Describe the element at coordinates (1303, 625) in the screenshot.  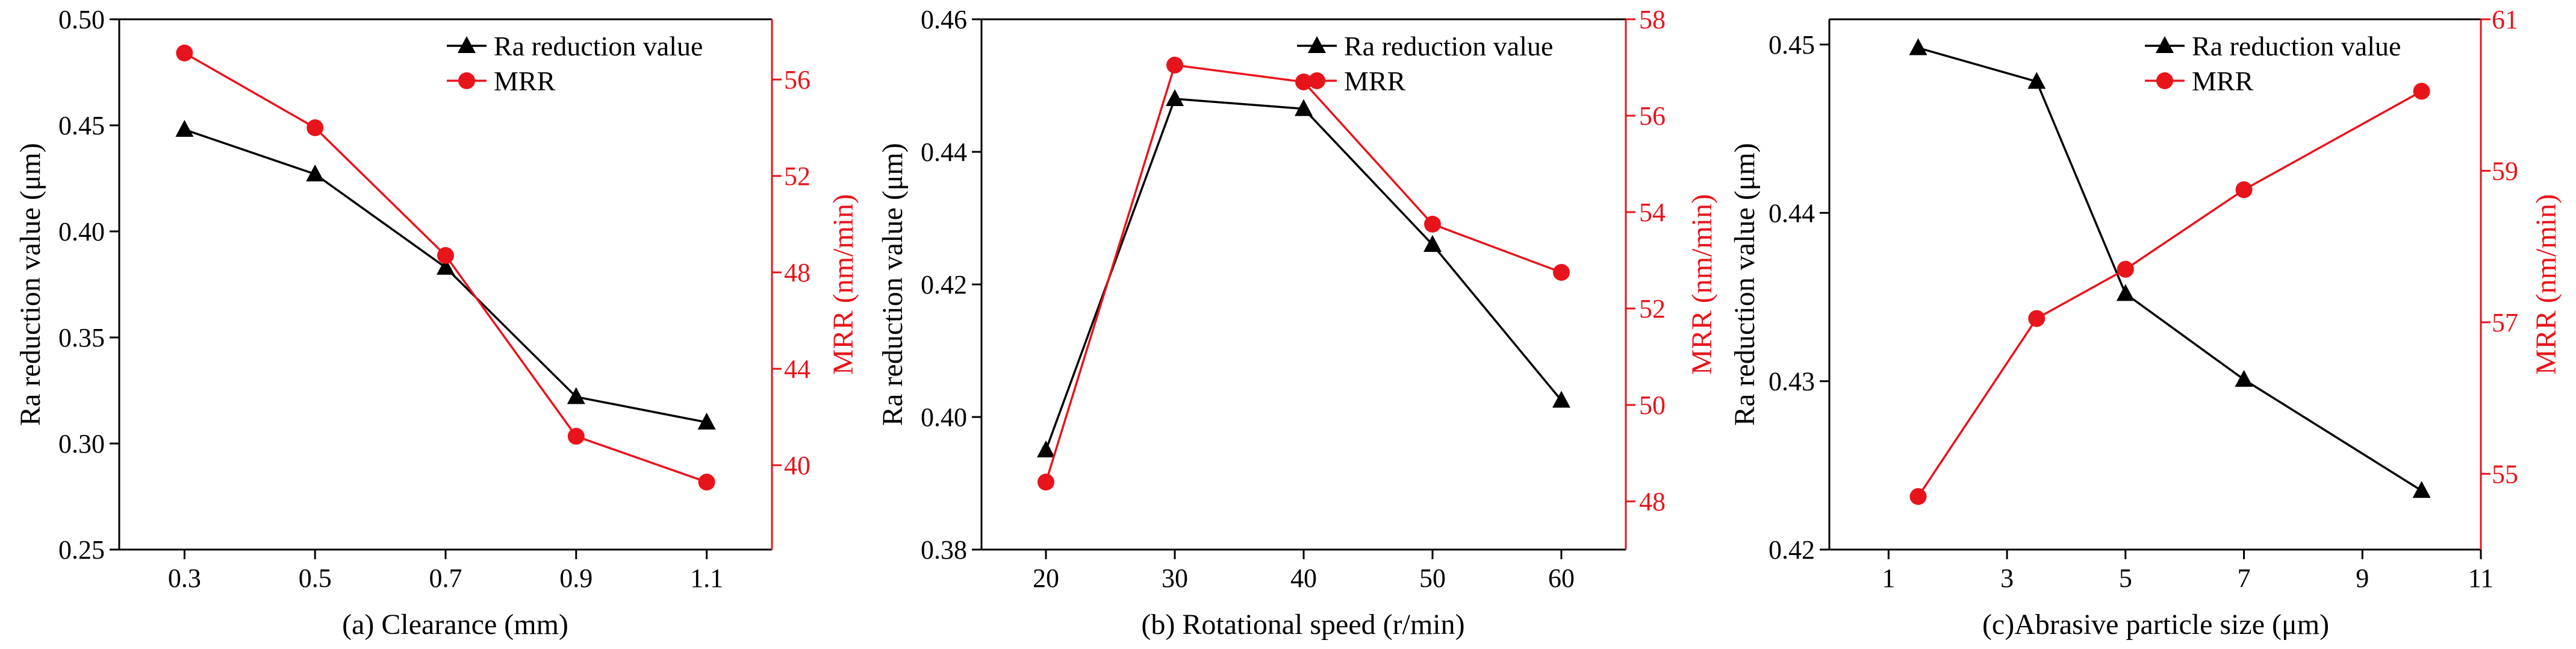
I see `figure-caption: (b) Rotational speed (r/min)` at that location.